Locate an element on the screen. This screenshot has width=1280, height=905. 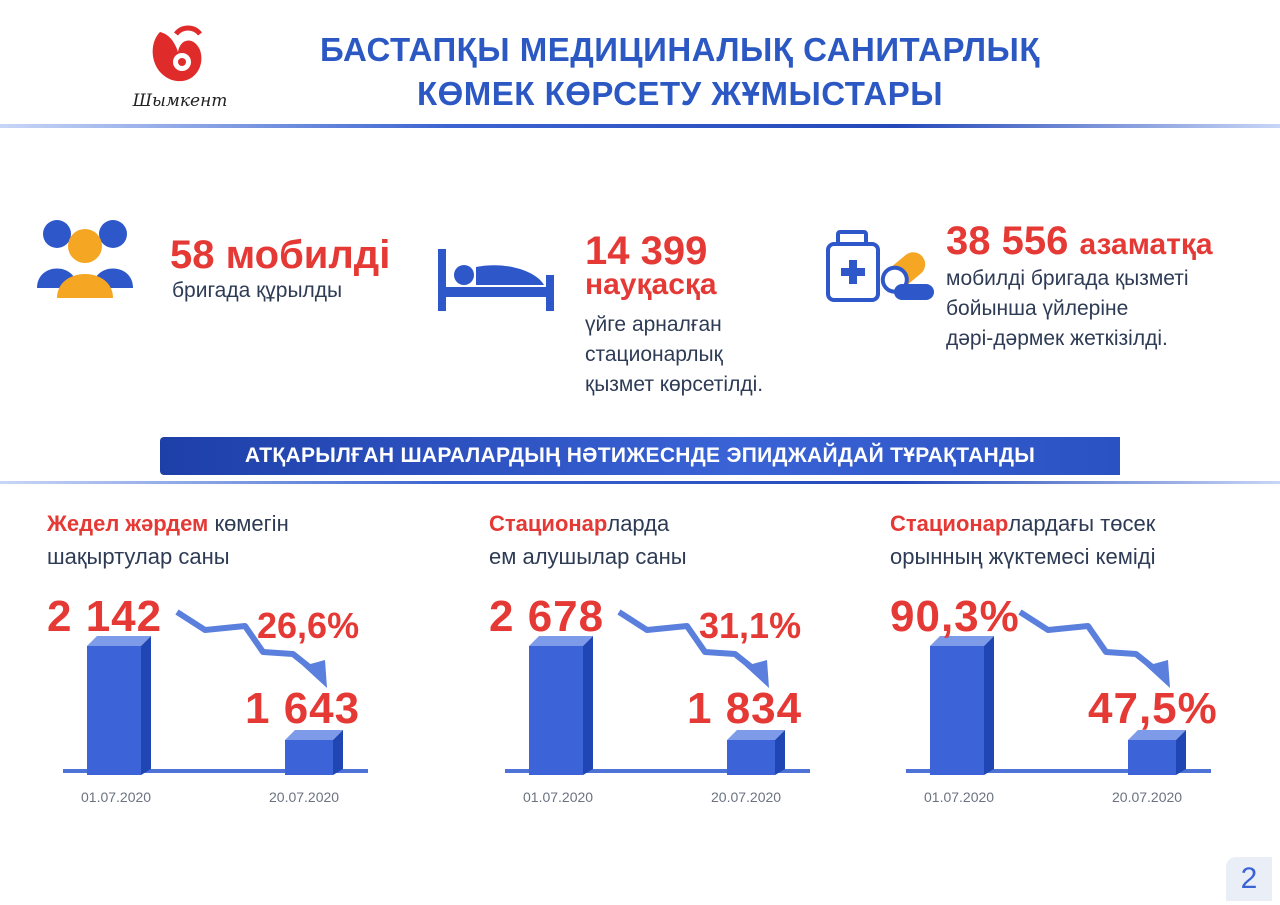
panel-title-line2: шақыртулар саны is located at coordinates (138, 556).